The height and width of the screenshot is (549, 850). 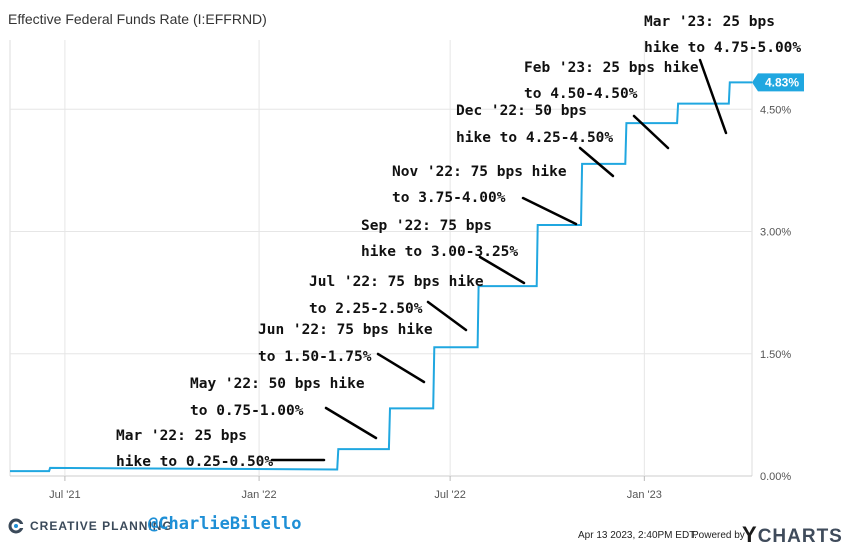 What do you see at coordinates (16, 526) in the screenshot?
I see `creative-planning-icon` at bounding box center [16, 526].